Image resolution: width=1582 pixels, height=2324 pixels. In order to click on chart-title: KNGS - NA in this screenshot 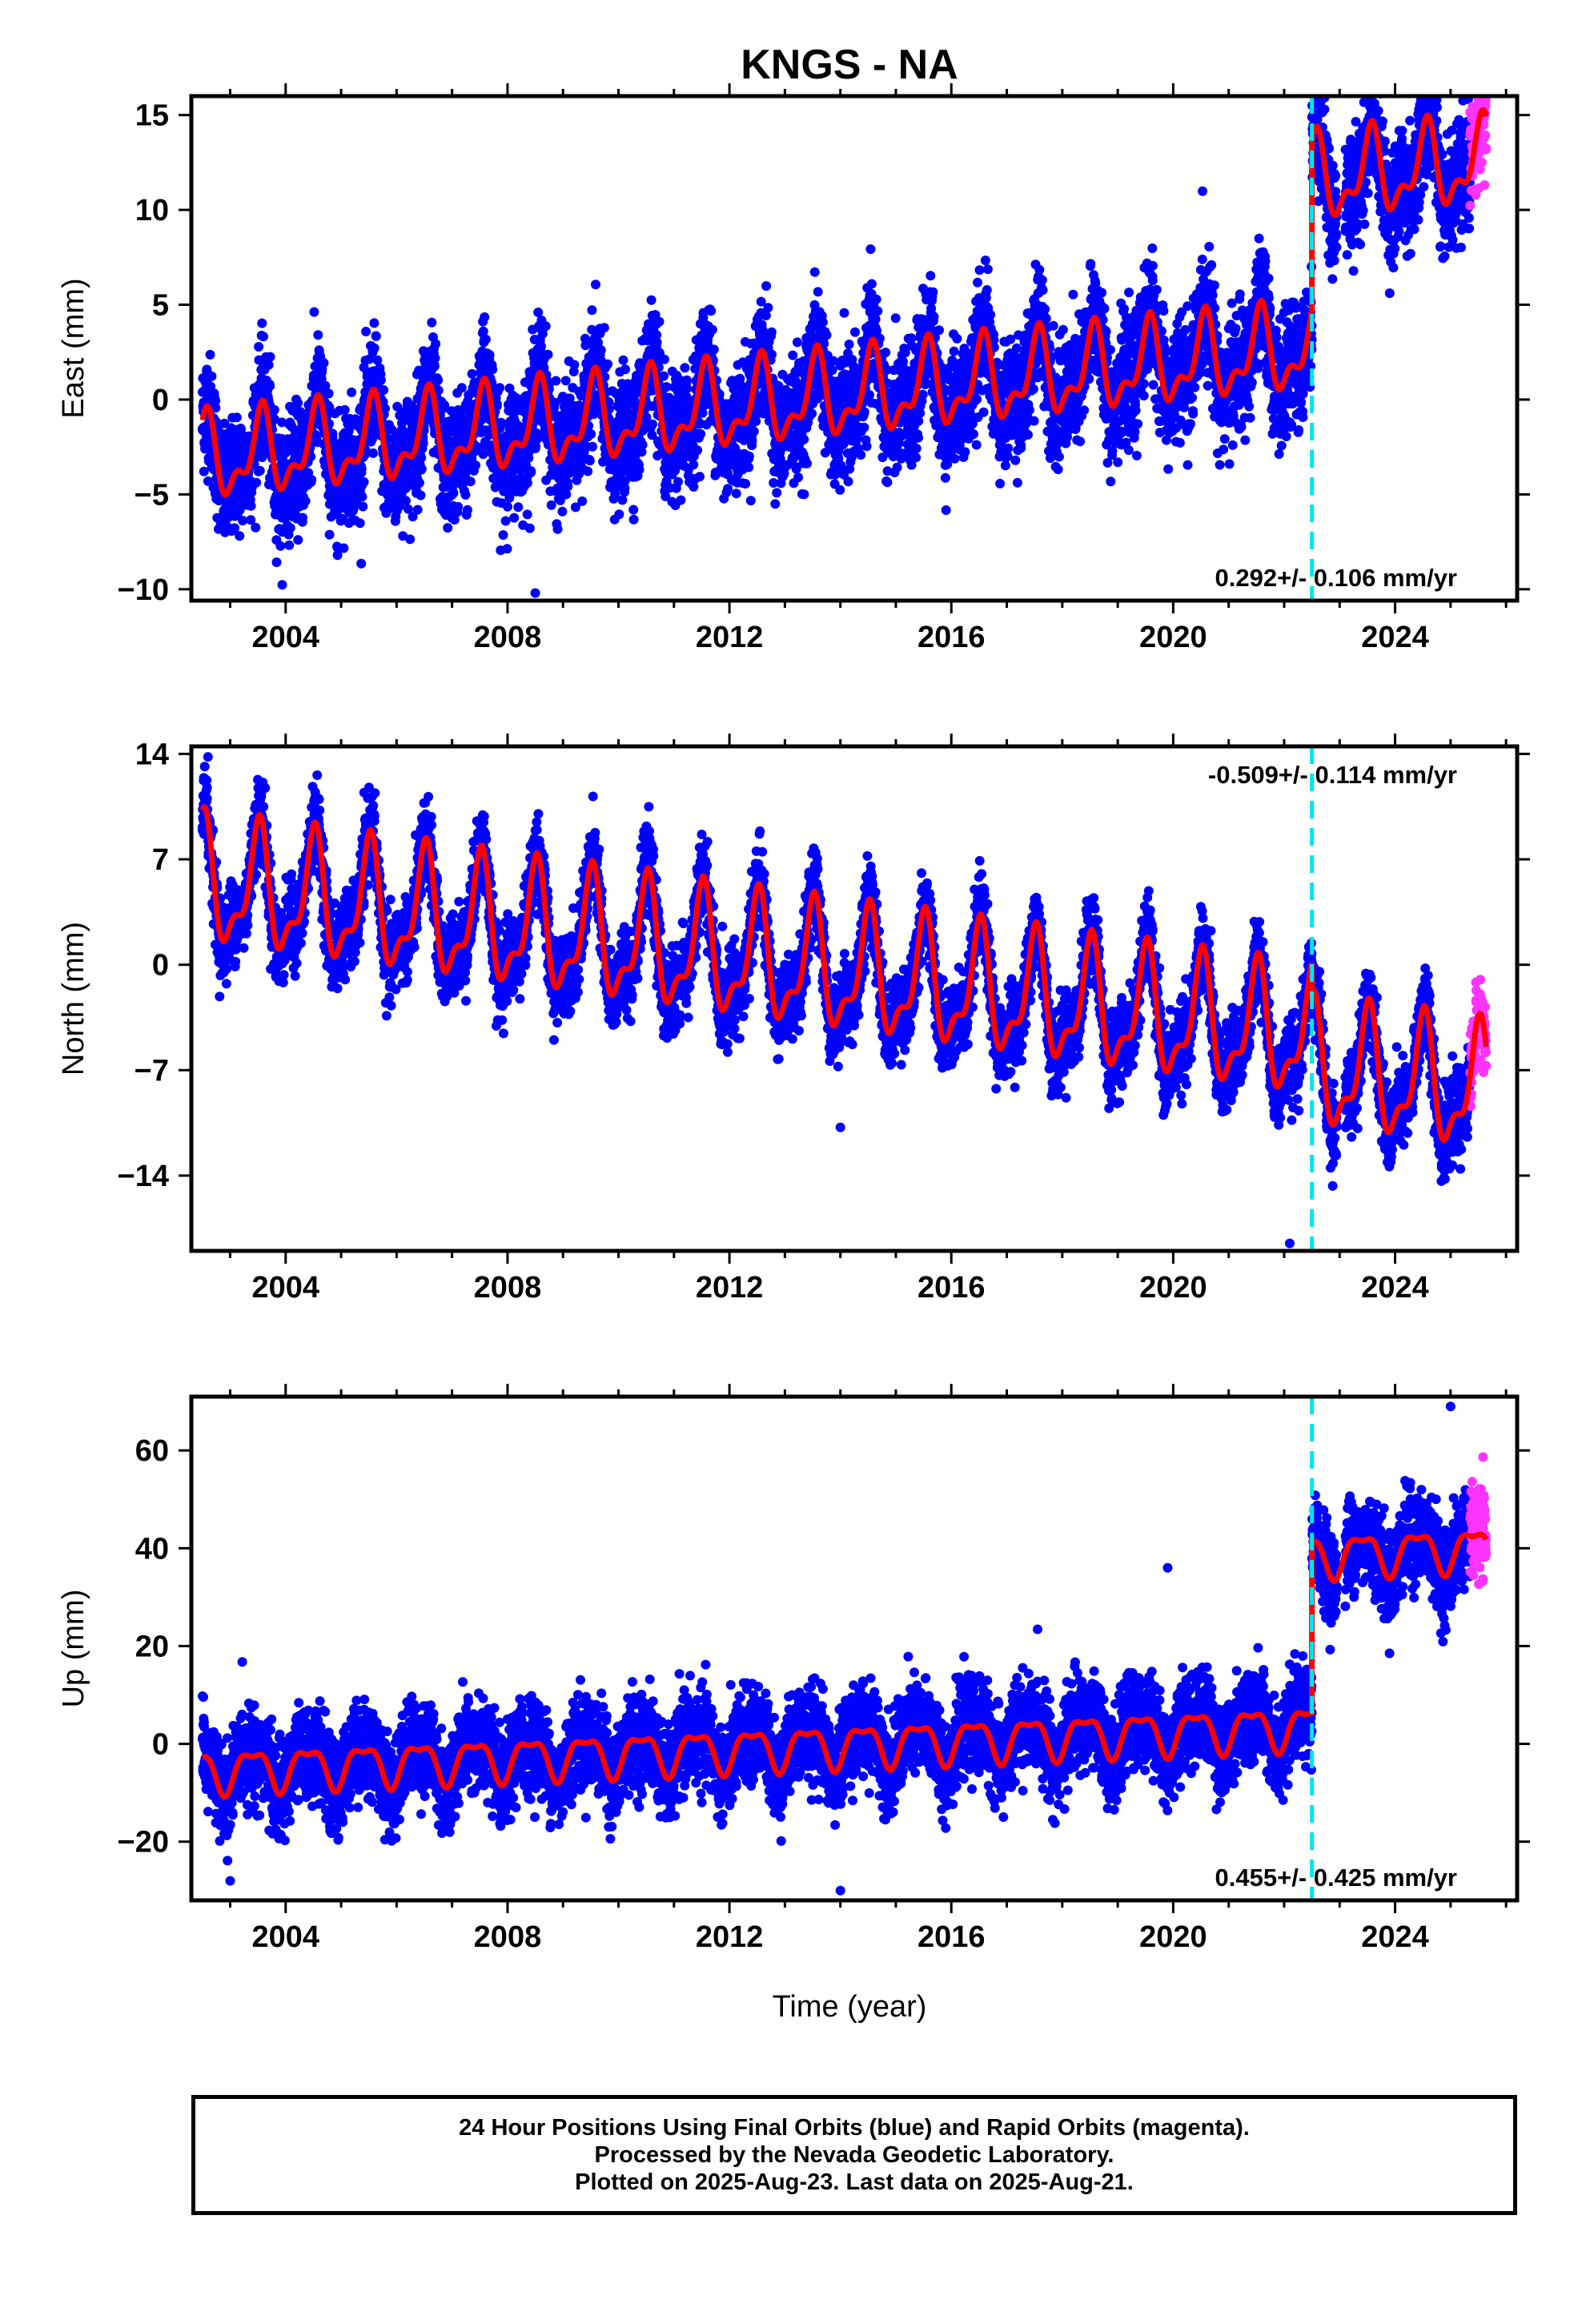, I will do `click(849, 65)`.